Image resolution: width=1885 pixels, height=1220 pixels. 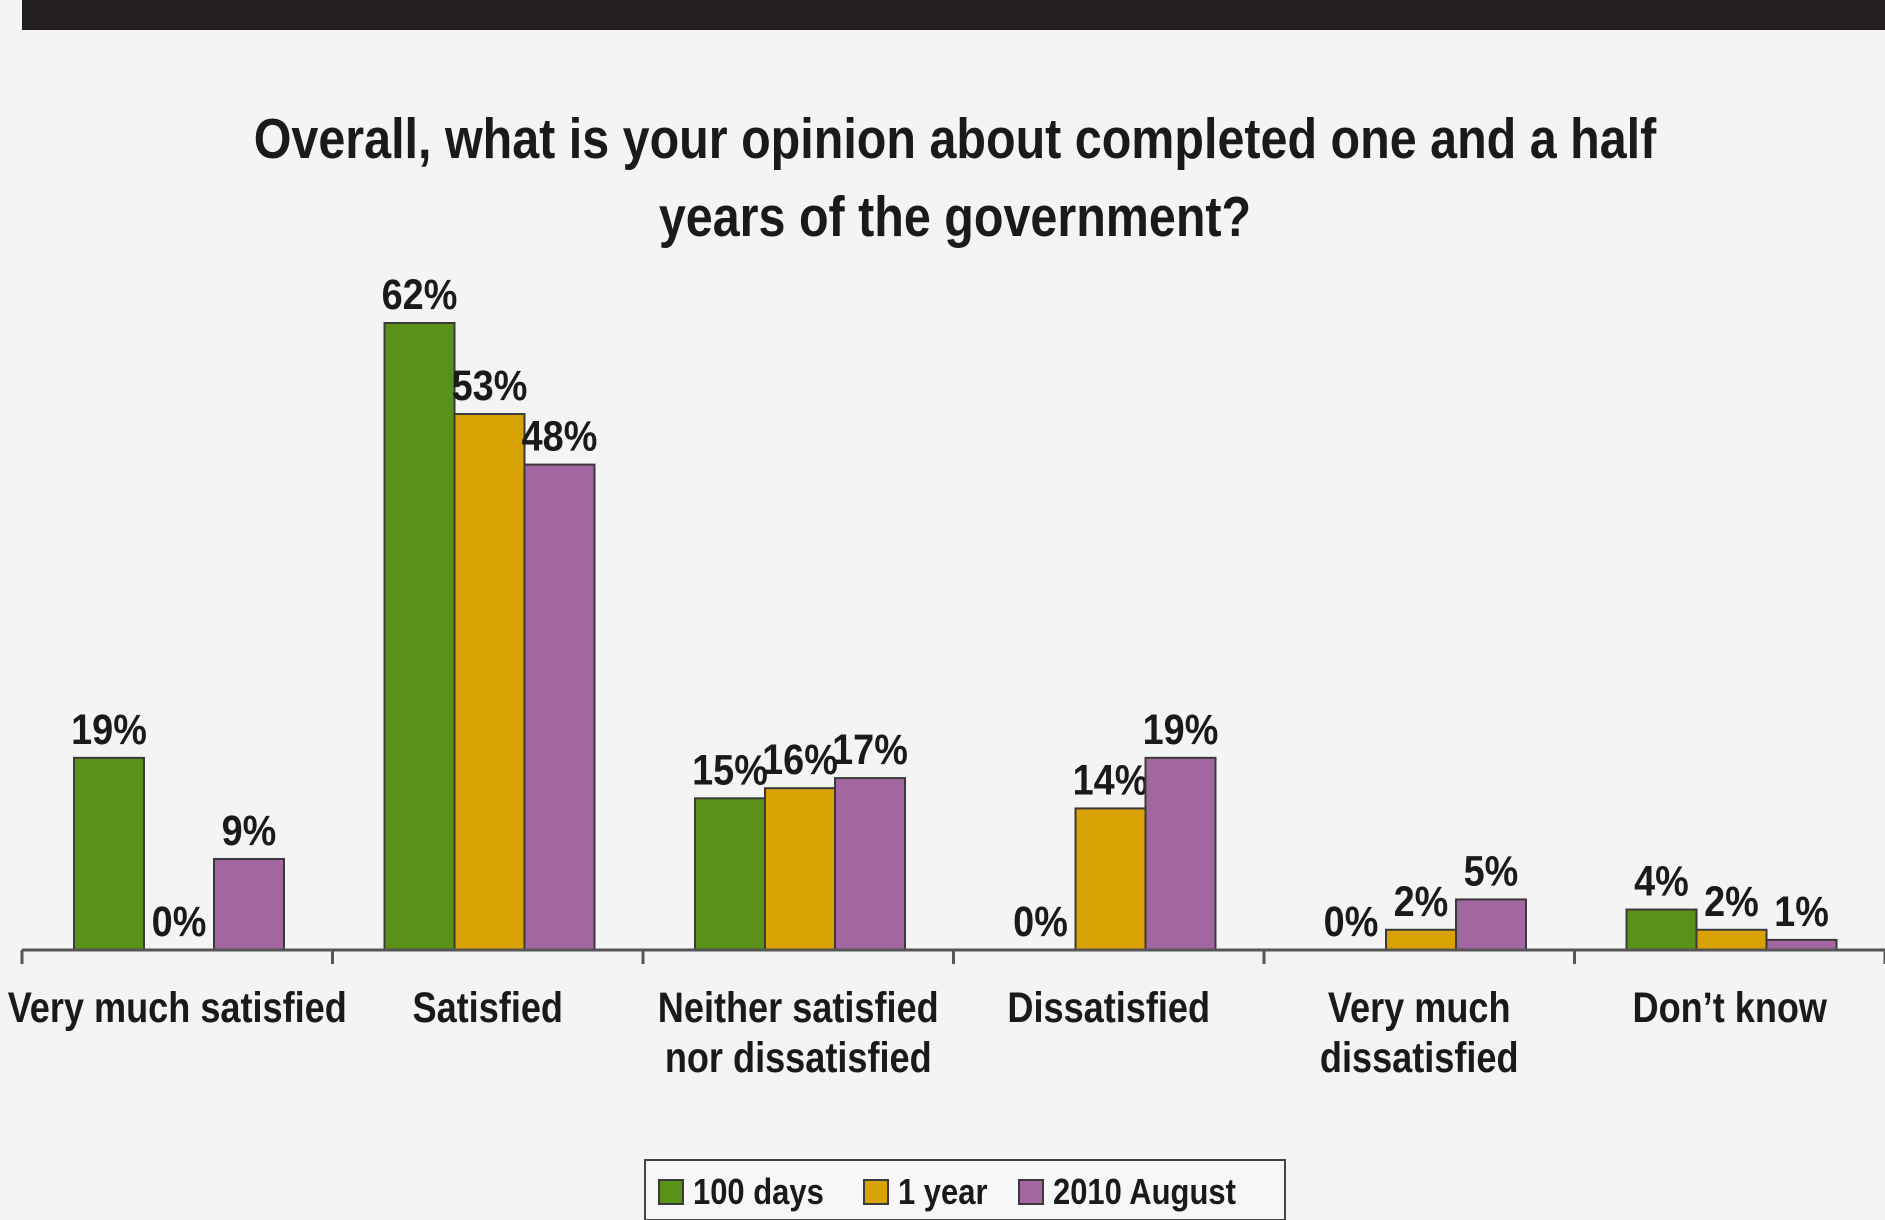 I want to click on category-label-4-line-1: Dissatisfied, so click(x=1108, y=1008).